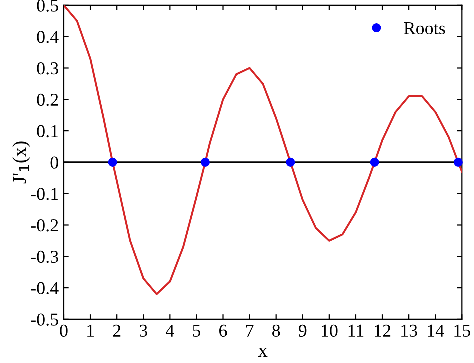  I want to click on x-tick-label: 9, so click(302, 331).